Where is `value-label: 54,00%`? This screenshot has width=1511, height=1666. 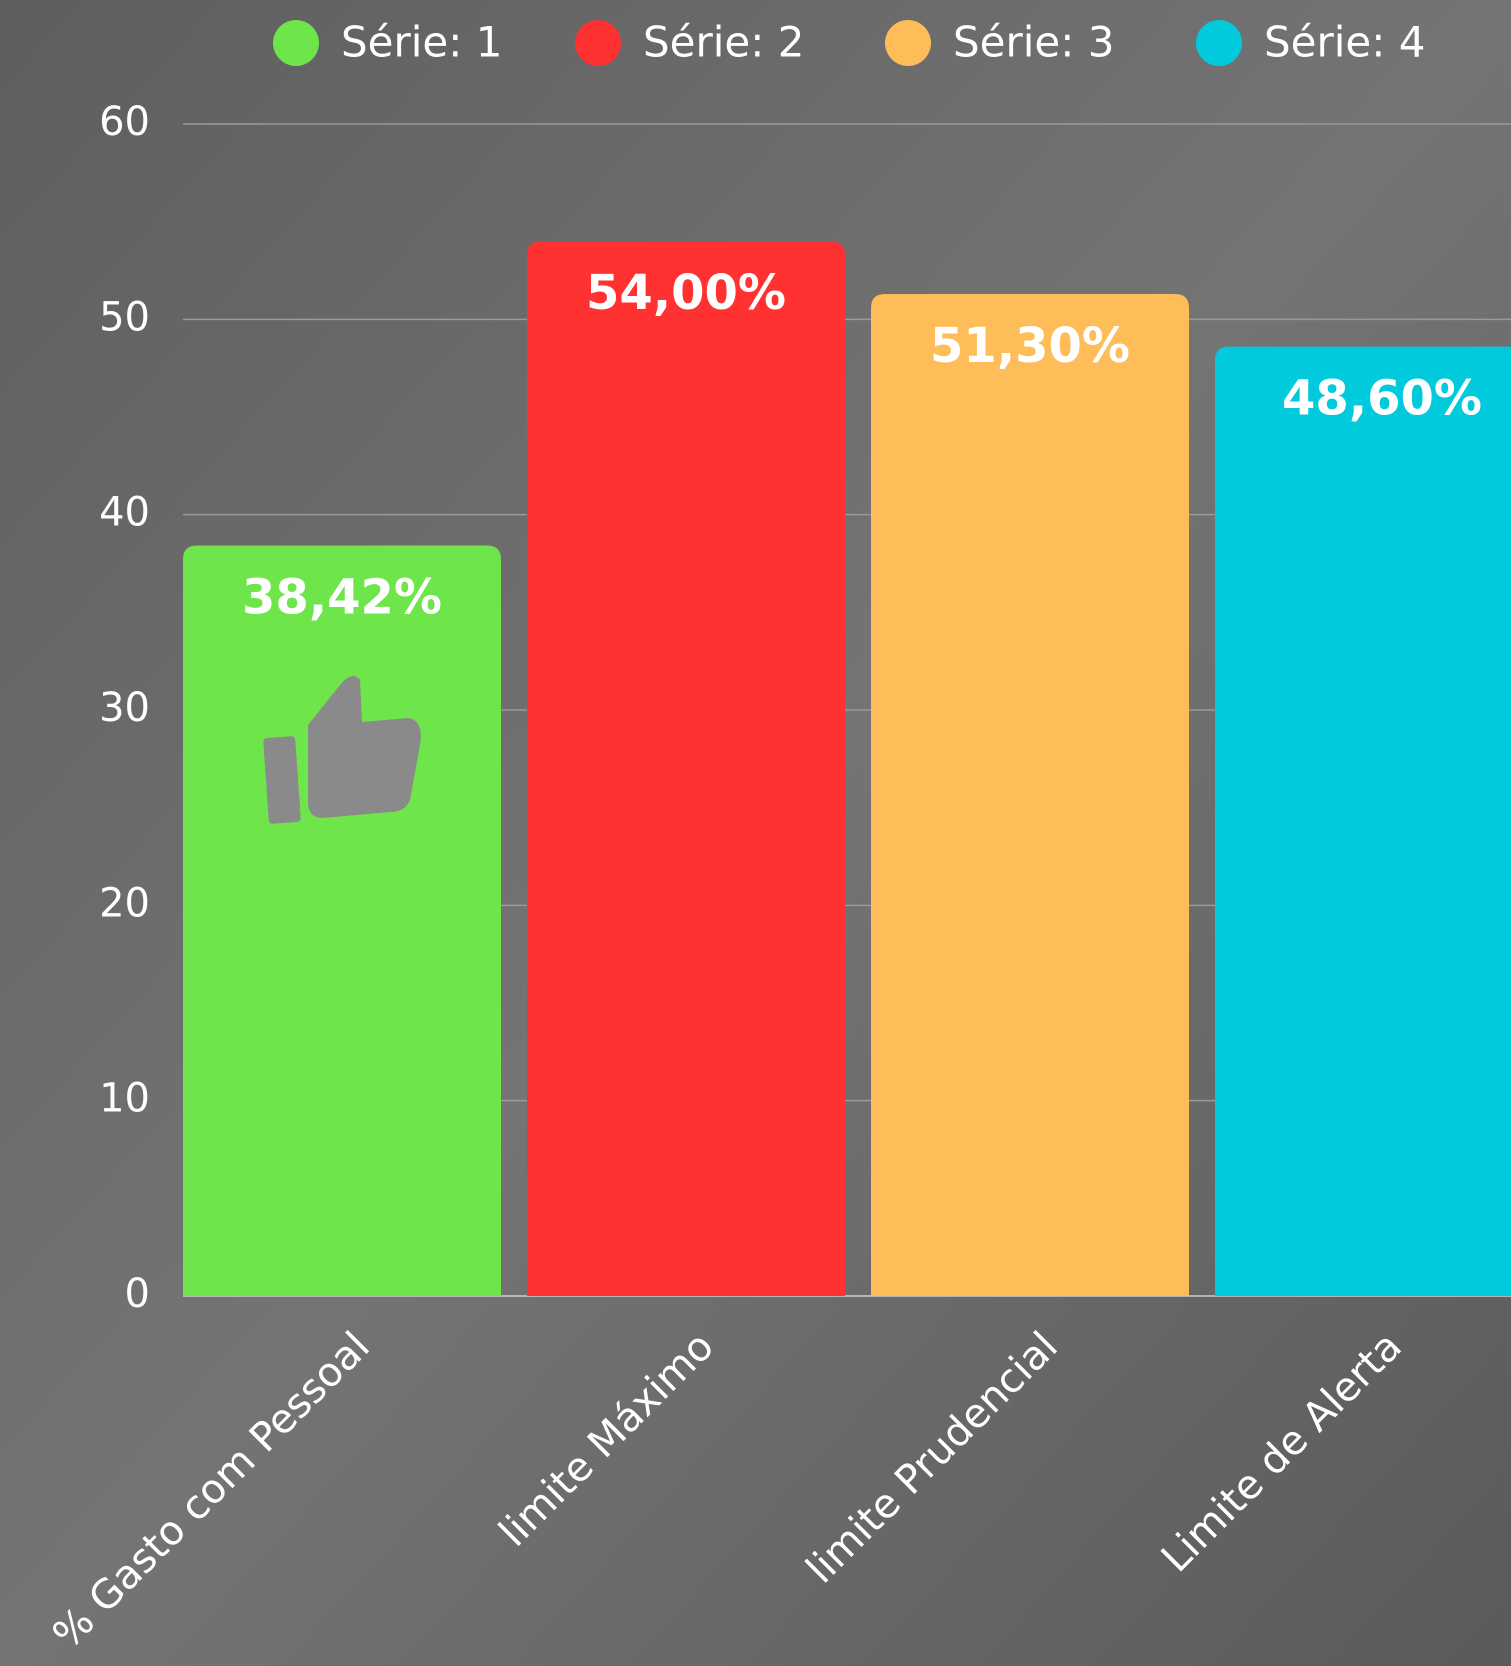
value-label: 54,00% is located at coordinates (686, 293).